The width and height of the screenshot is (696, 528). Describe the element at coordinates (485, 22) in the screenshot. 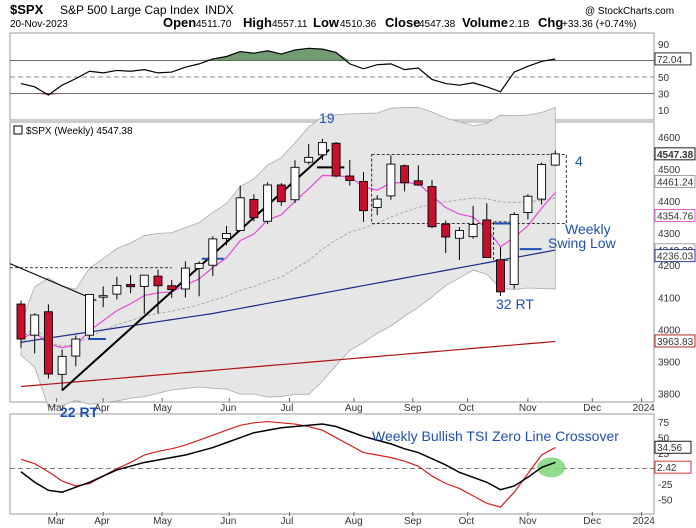

I see `volume-label: Volume` at that location.